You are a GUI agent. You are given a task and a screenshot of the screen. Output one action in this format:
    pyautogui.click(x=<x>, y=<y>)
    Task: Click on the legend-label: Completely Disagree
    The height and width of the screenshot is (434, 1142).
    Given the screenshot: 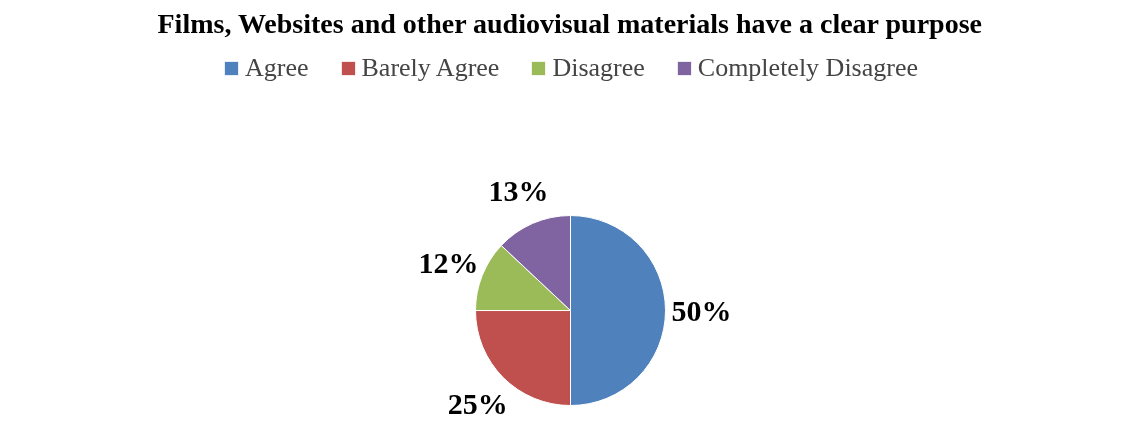 What is the action you would take?
    pyautogui.click(x=808, y=68)
    